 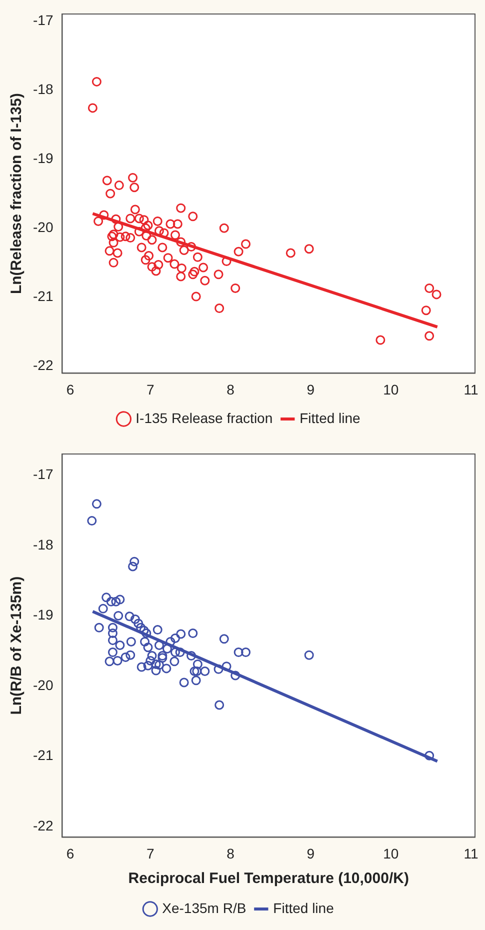 What do you see at coordinates (268, 879) in the screenshot?
I see `x-axis-title: Reciprocal Fuel Temperature (10,000/K)` at bounding box center [268, 879].